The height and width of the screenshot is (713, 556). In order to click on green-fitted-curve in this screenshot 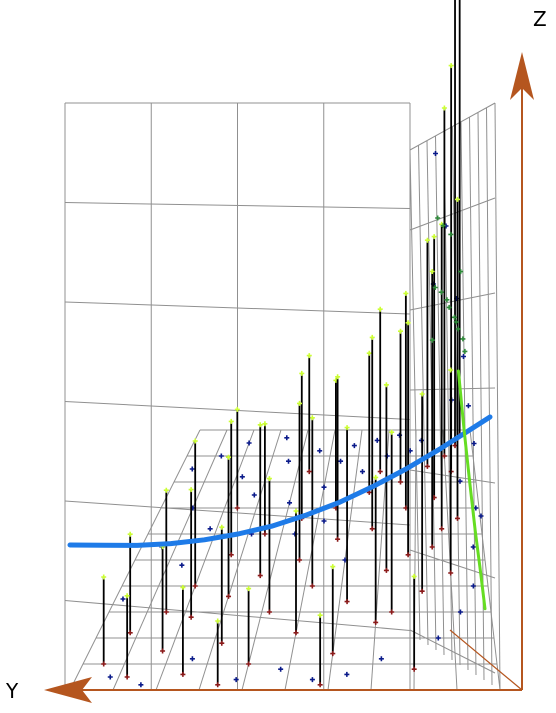, I will do `click(471, 490)`.